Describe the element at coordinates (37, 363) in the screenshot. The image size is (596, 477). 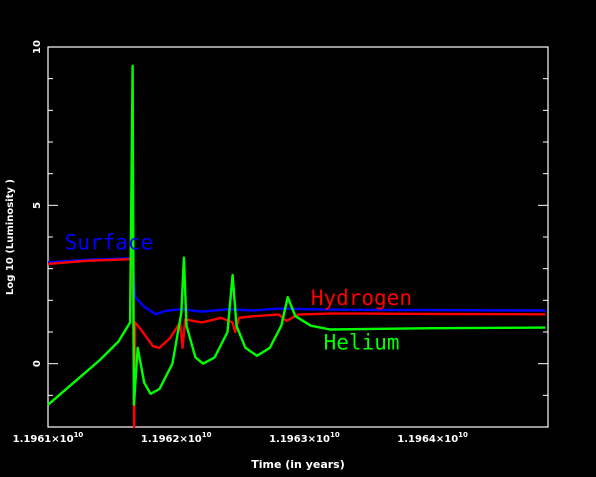
I see `y-tick-label: 0` at that location.